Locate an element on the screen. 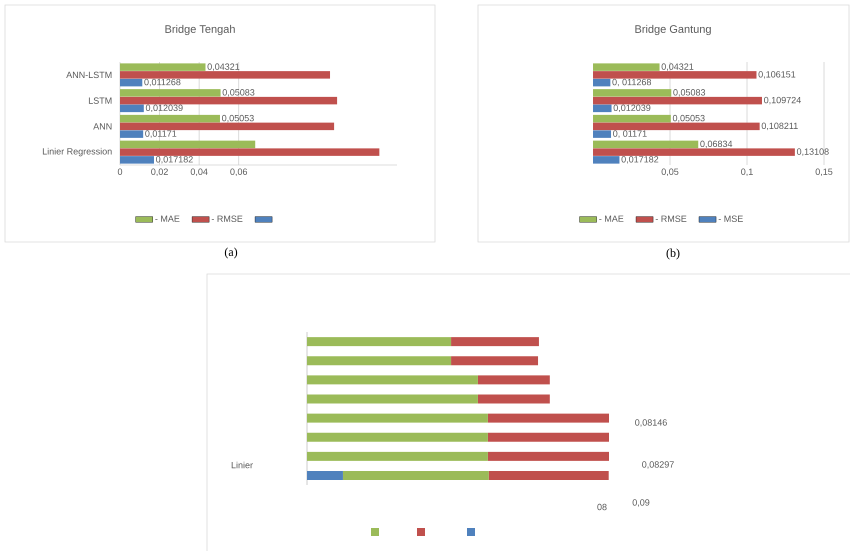 This screenshot has height=551, width=850. y-tick-label: LSTM is located at coordinates (100, 100).